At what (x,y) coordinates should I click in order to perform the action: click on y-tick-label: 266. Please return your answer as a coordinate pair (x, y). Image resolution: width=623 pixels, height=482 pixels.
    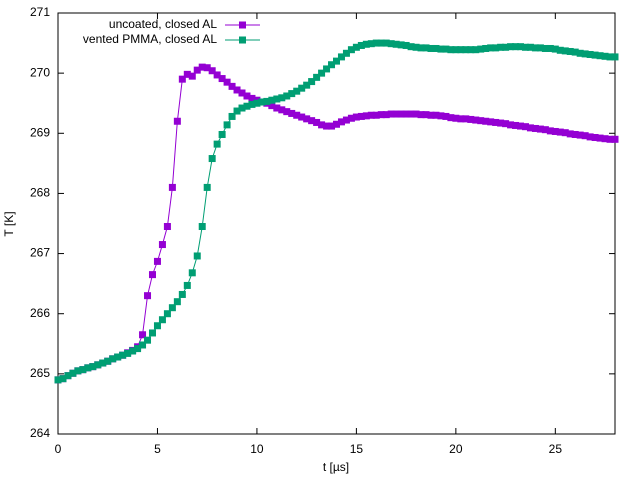
    Looking at the image, I should click on (40, 313).